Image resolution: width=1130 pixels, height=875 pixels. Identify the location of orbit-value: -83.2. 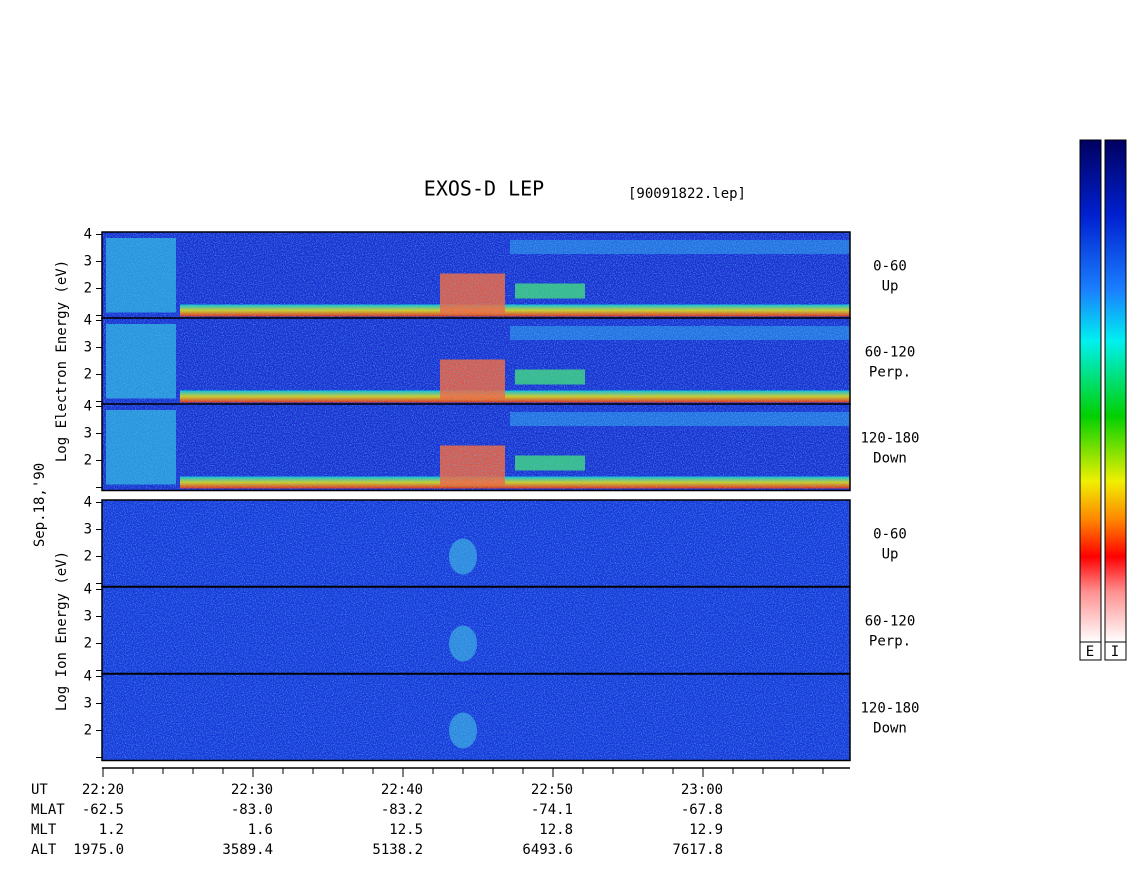
(402, 810).